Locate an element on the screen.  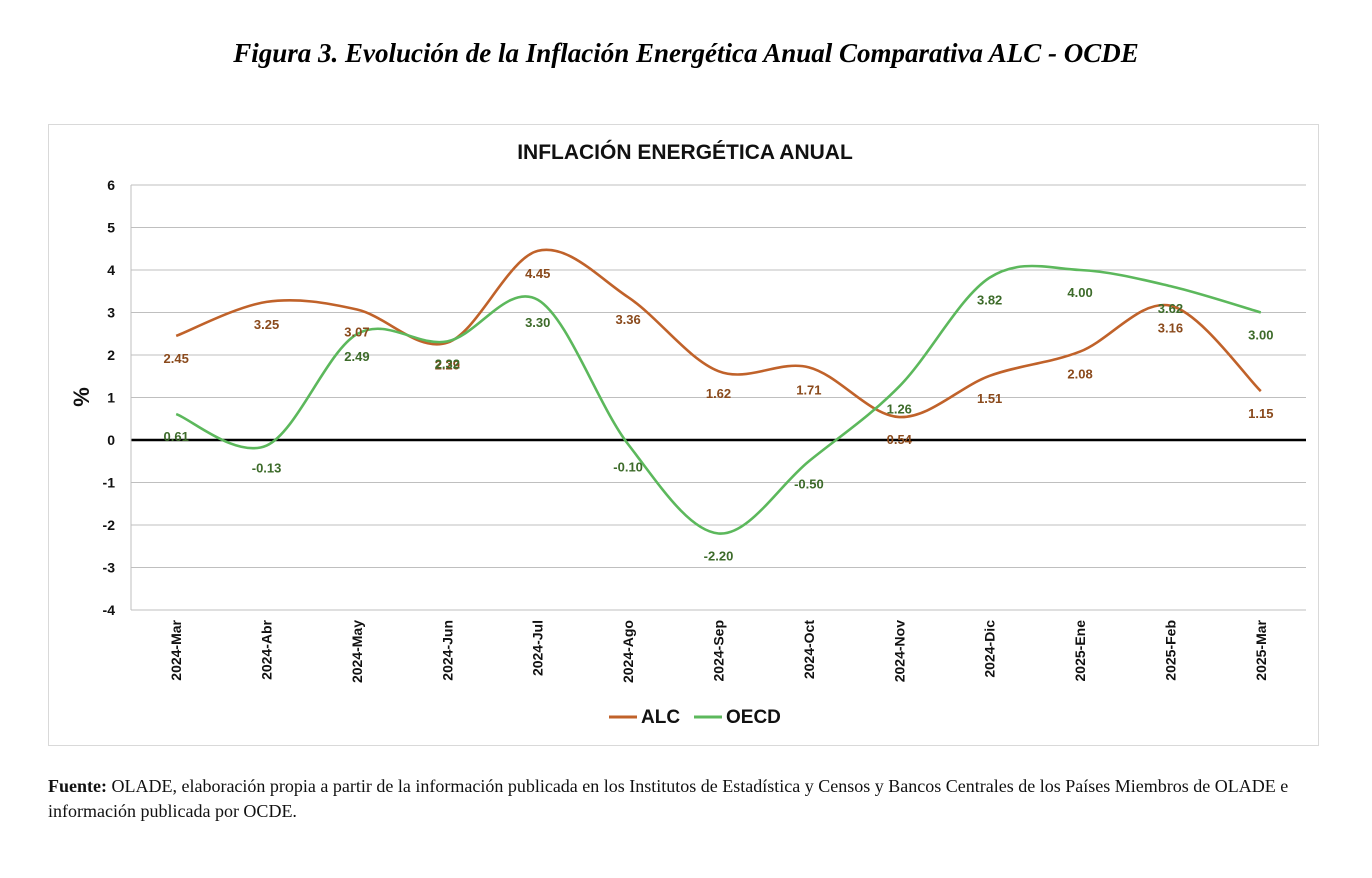
data-label: 2.49 is located at coordinates (356, 356).